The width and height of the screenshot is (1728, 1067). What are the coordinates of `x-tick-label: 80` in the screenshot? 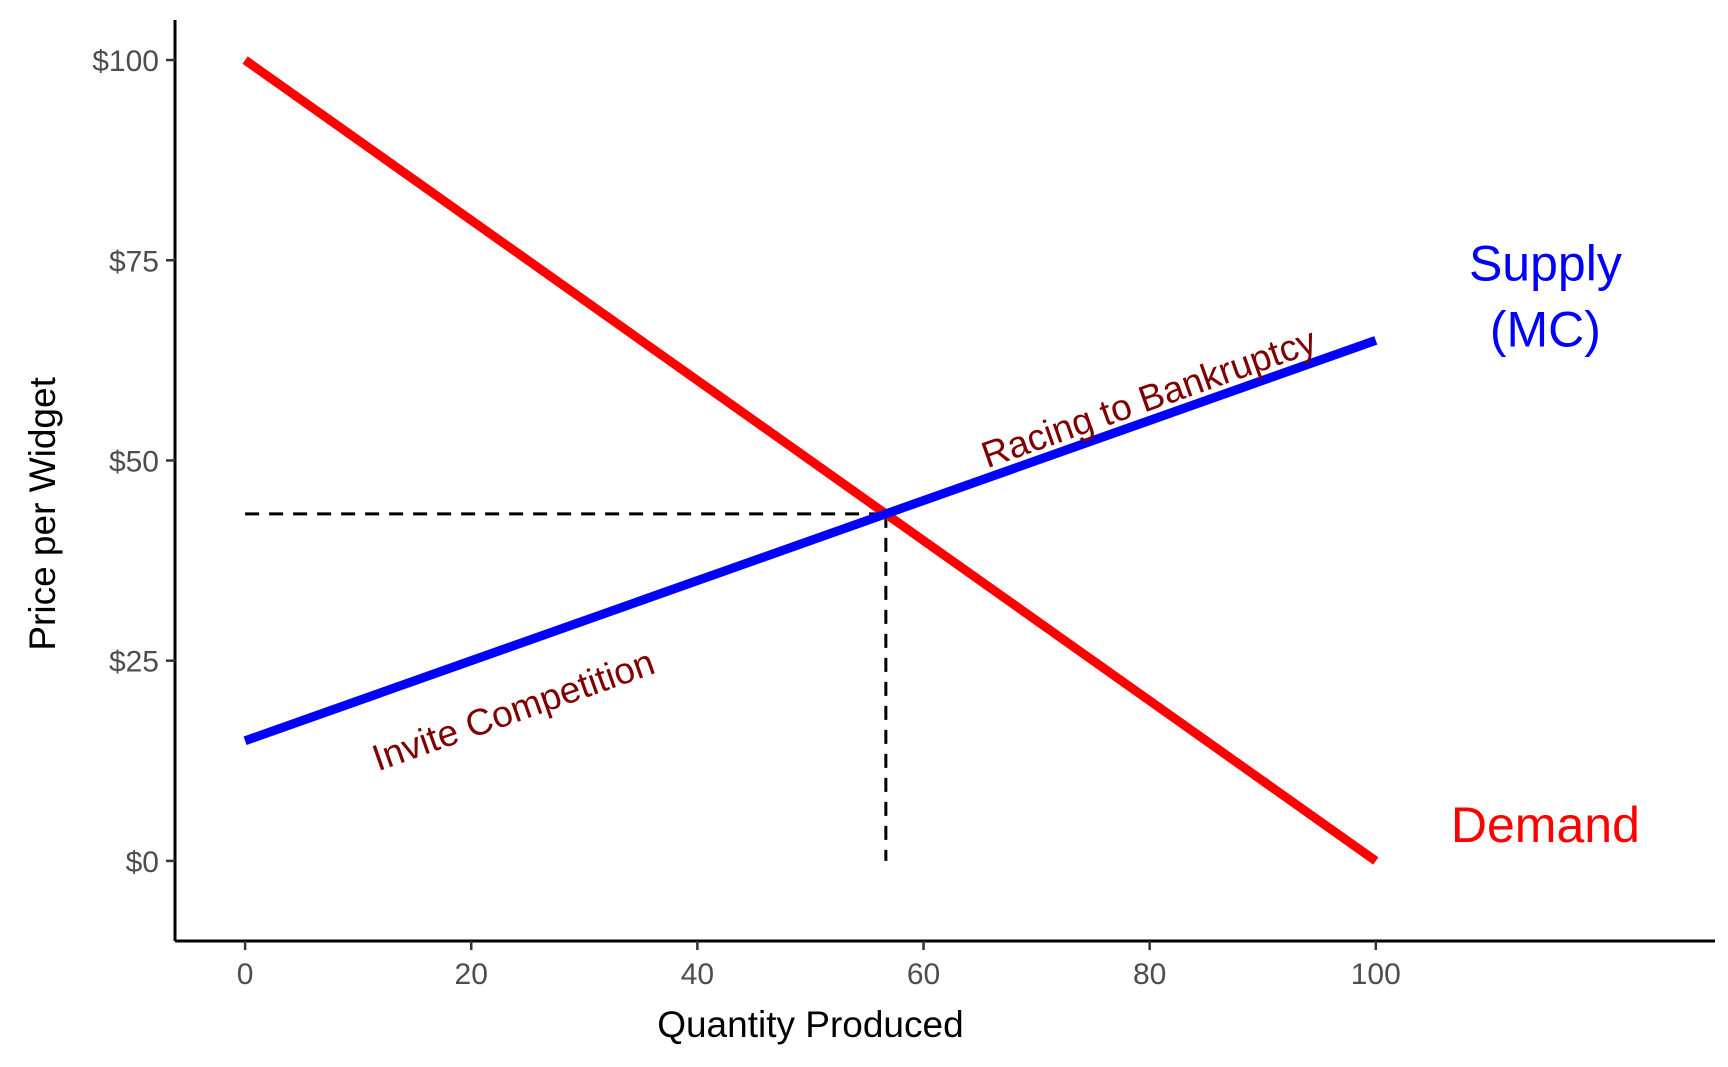 It's located at (1149, 974).